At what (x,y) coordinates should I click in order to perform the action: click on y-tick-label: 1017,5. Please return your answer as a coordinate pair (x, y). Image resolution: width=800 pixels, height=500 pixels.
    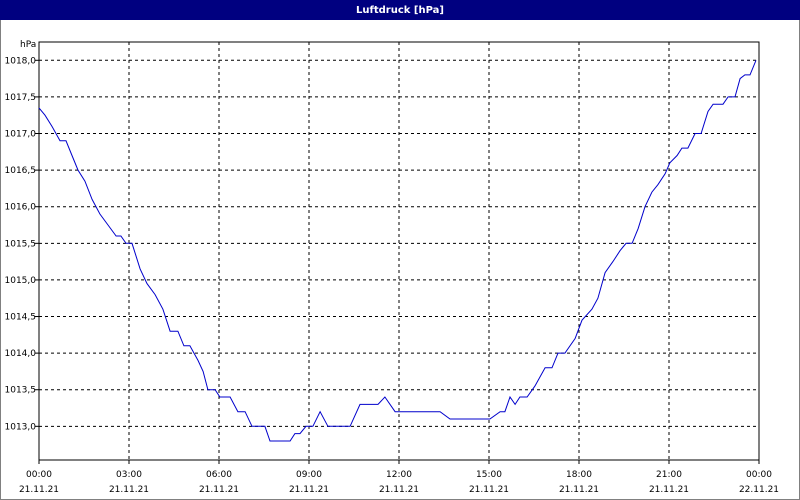
    Looking at the image, I should click on (21, 98).